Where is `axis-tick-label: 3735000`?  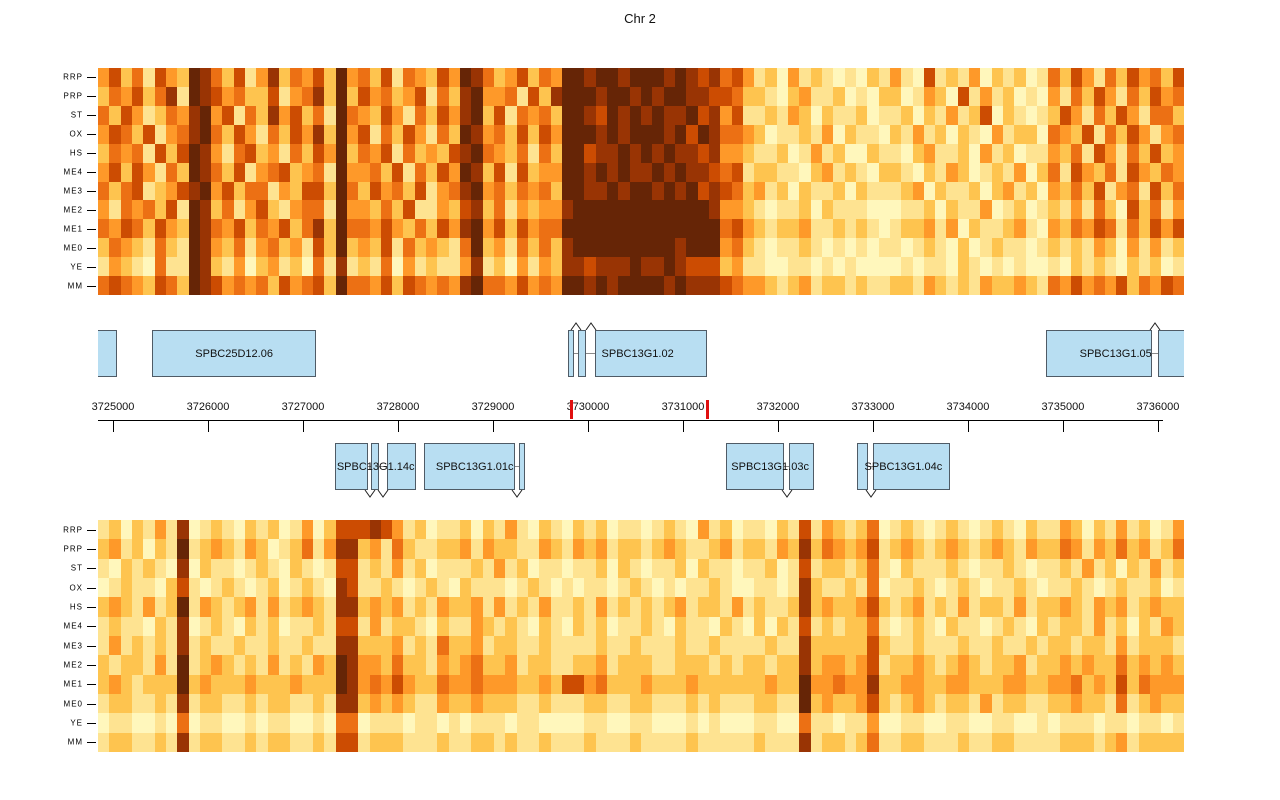
axis-tick-label: 3735000 is located at coordinates (1063, 407).